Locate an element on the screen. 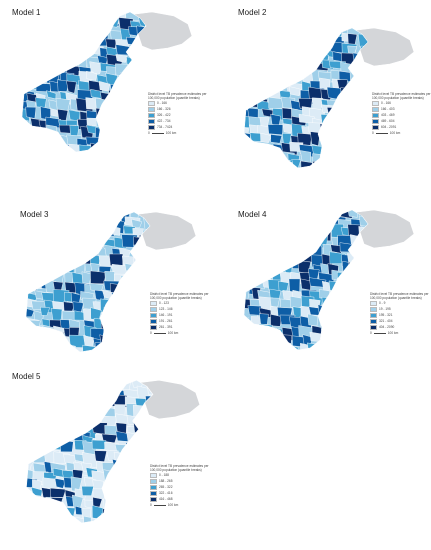  legend-item: 403 - 469 is located at coordinates (401, 115).